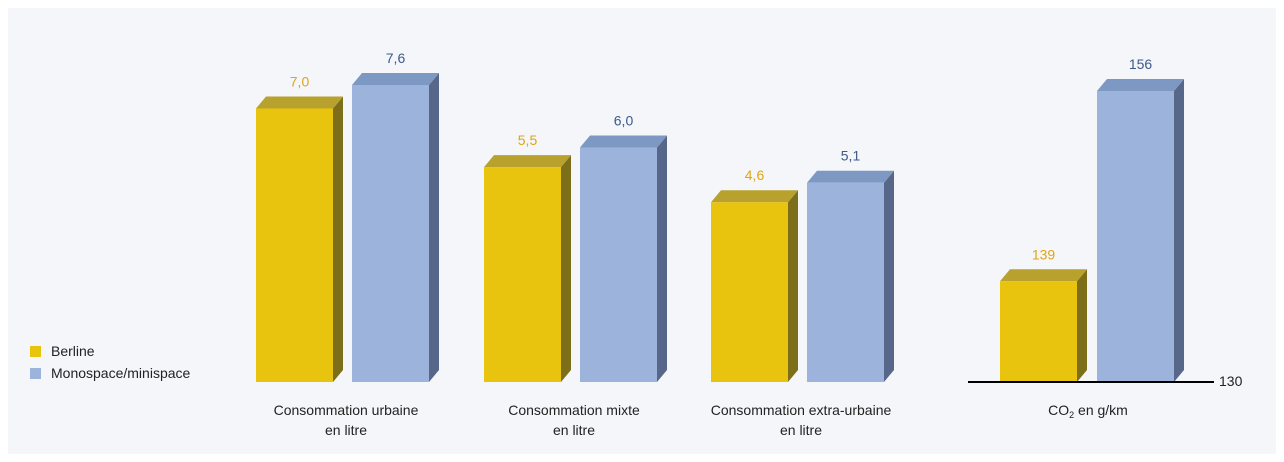  What do you see at coordinates (110, 351) in the screenshot?
I see `legend-item-berline: Berline` at bounding box center [110, 351].